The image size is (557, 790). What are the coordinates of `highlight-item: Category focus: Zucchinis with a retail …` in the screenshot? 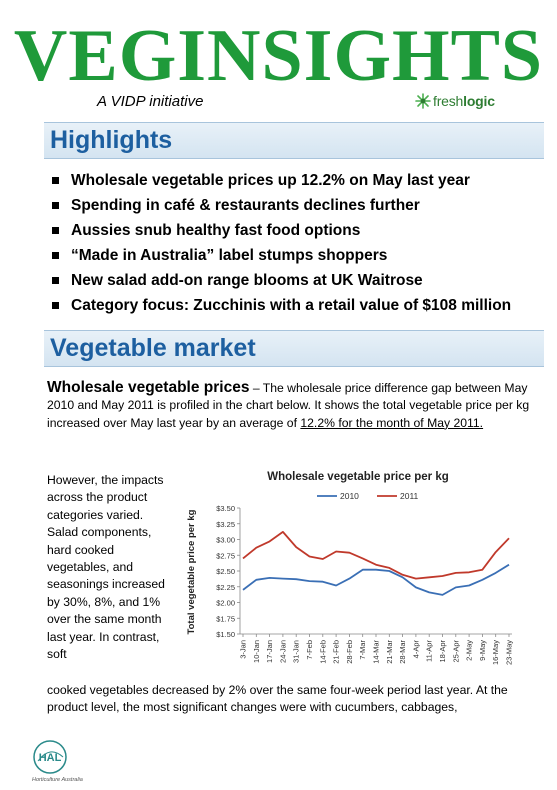 It's located at (294, 307).